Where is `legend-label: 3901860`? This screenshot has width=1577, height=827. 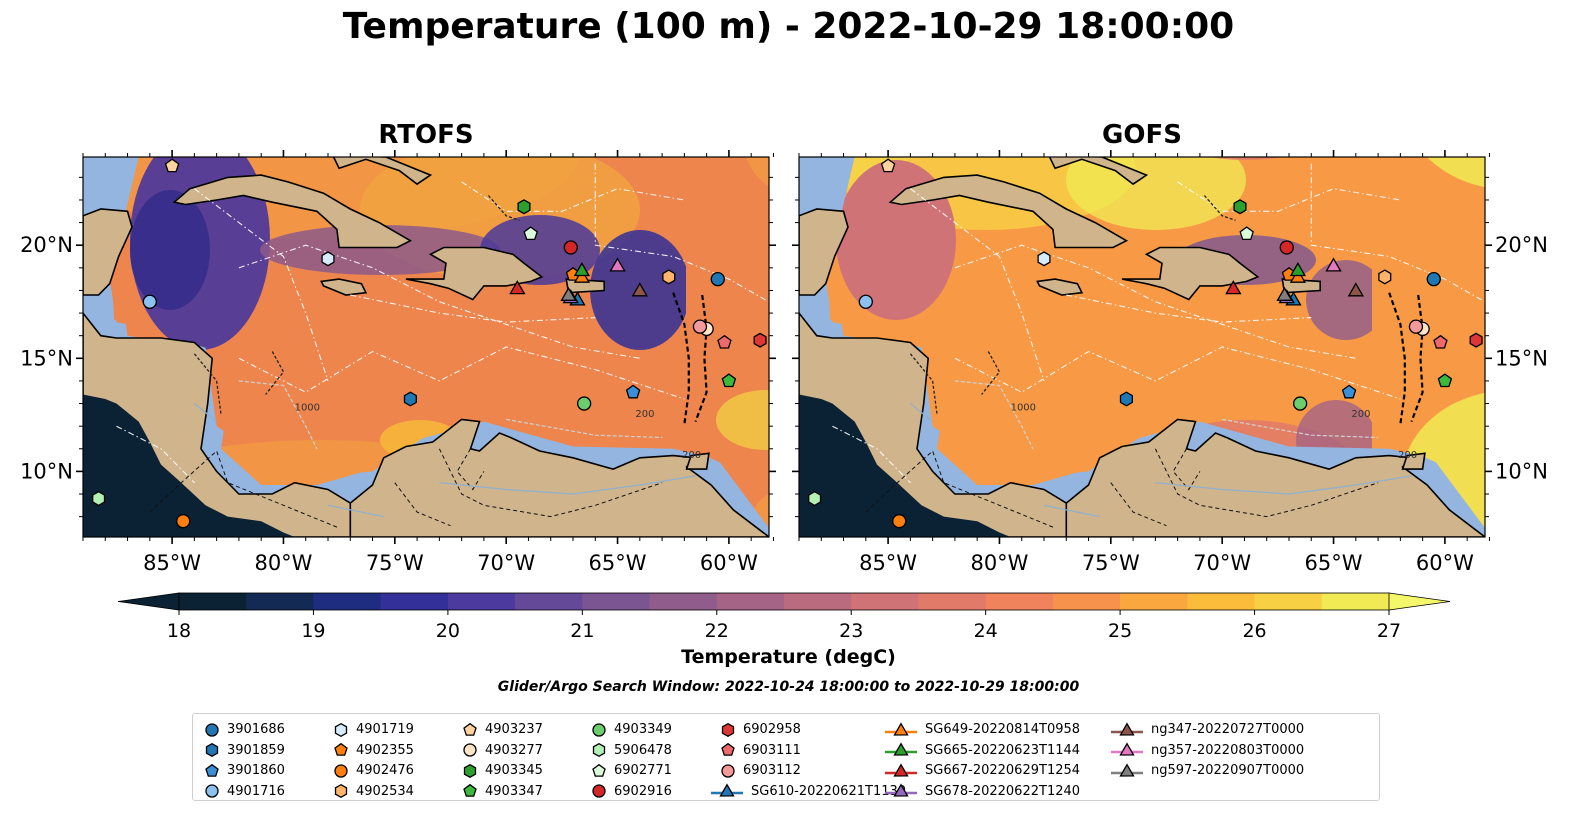 legend-label: 3901860 is located at coordinates (256, 770).